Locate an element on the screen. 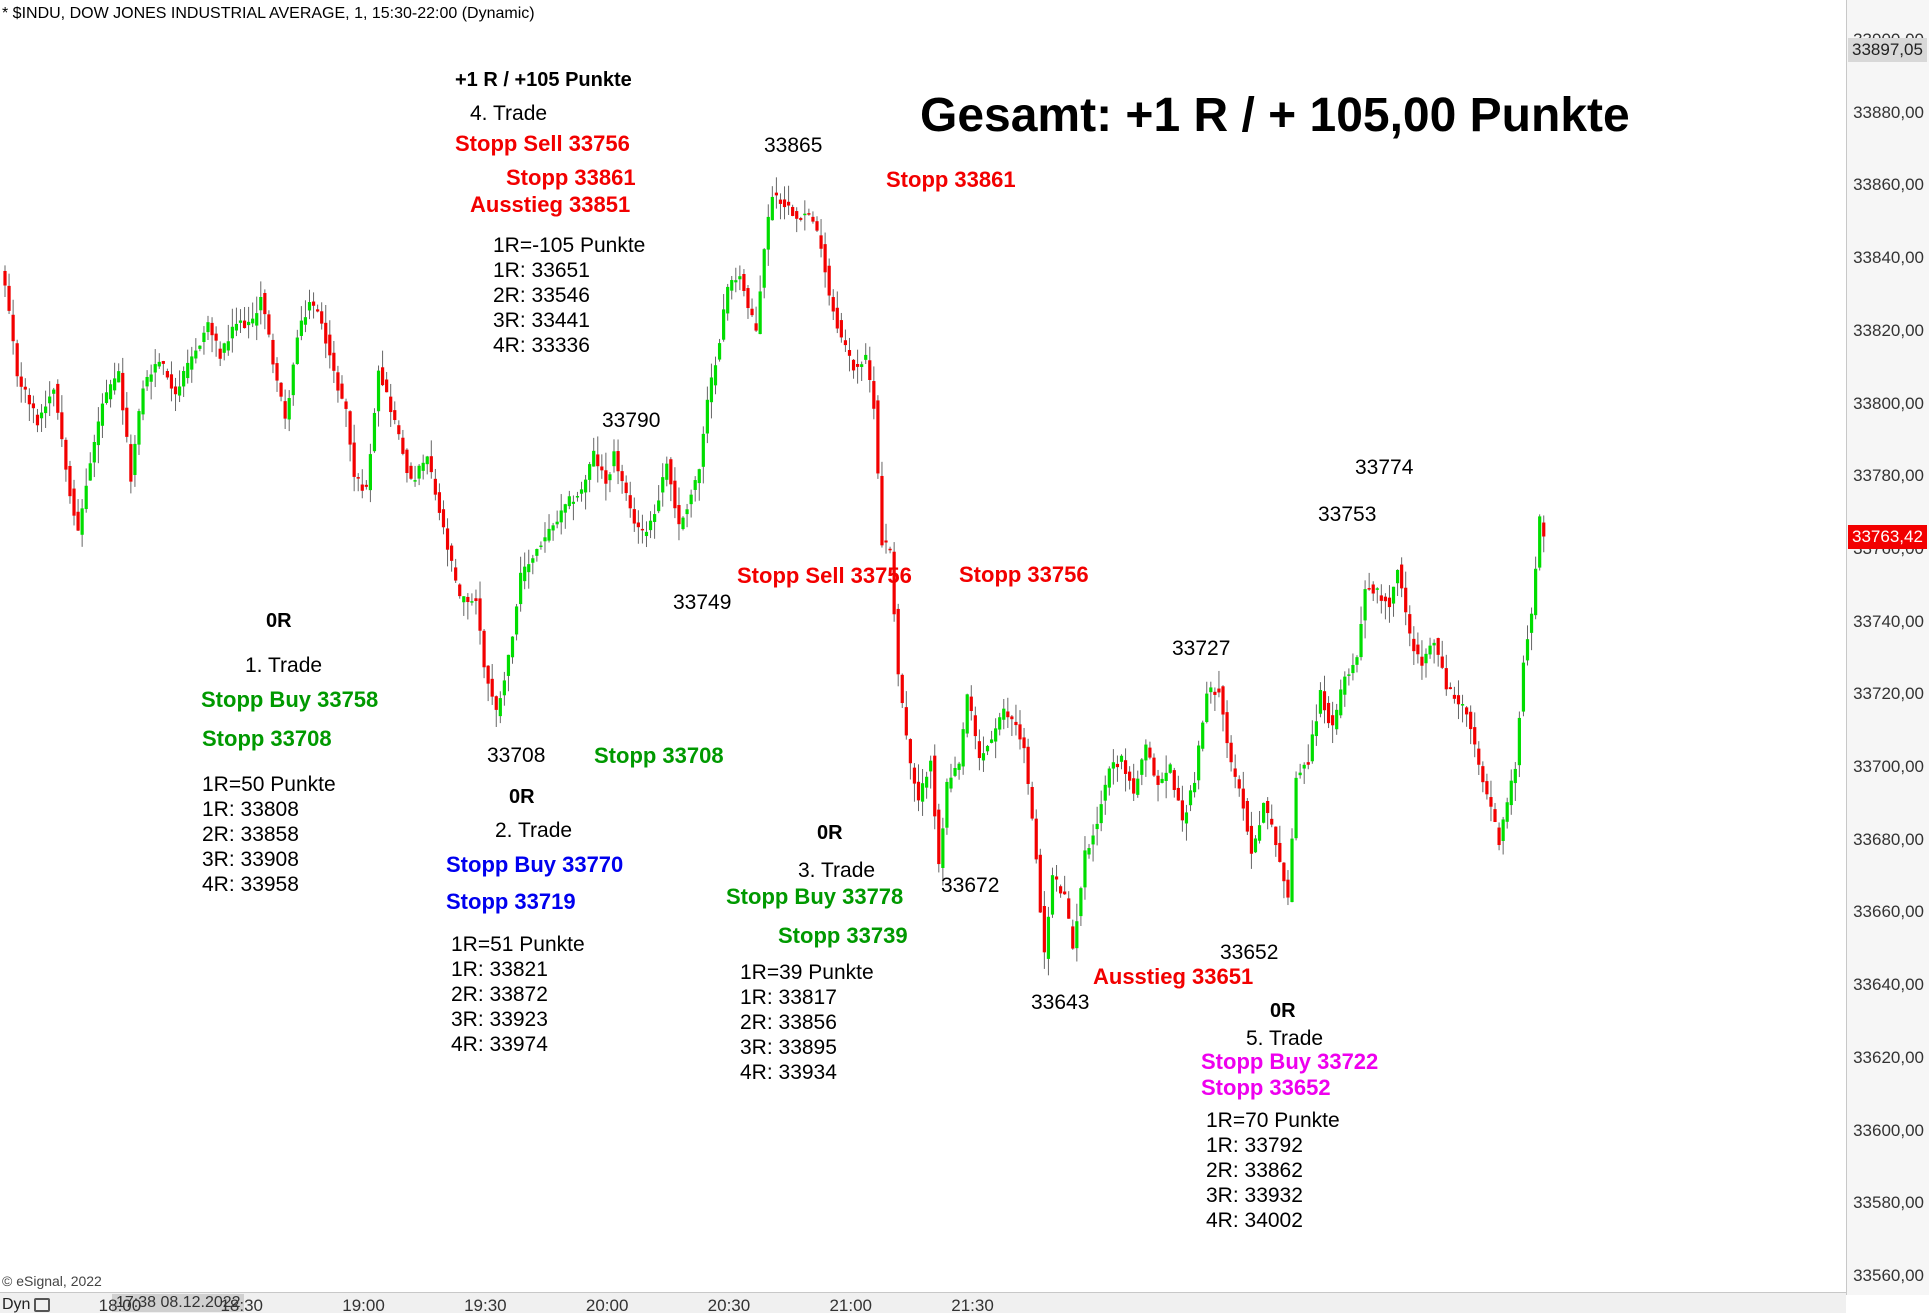 The image size is (1929, 1315). swing-label: 33753 is located at coordinates (1347, 514).